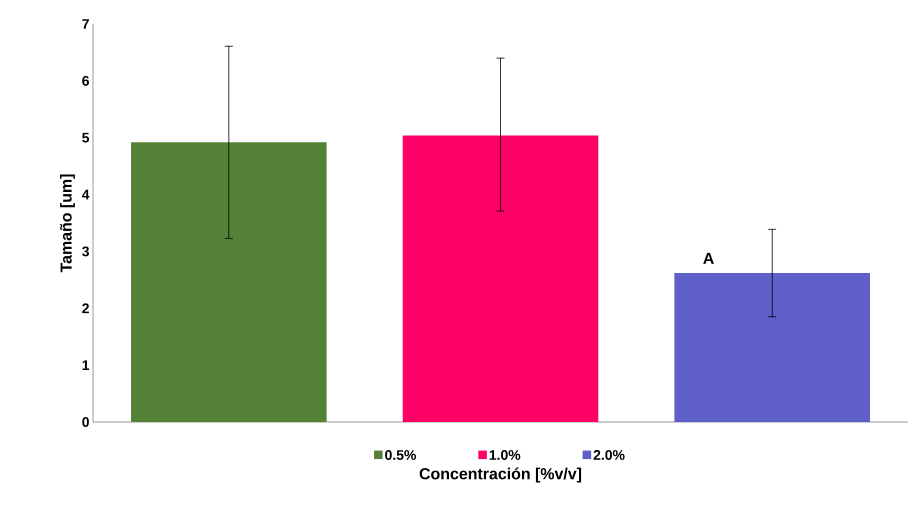  What do you see at coordinates (400, 455) in the screenshot?
I see `legend-label: 0.5%` at bounding box center [400, 455].